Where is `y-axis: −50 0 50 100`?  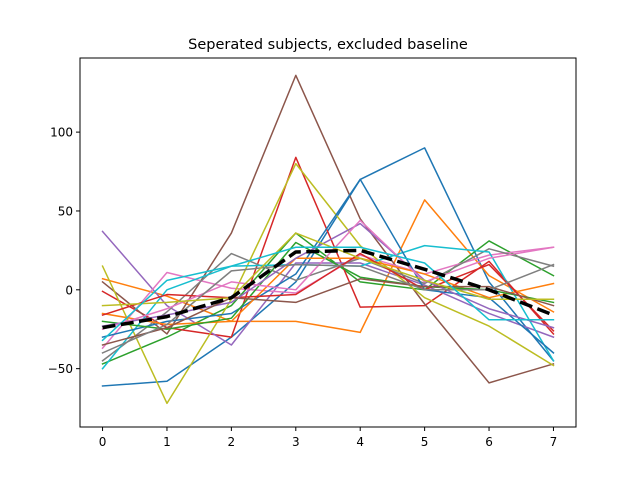
y-axis: −50 0 50 100 is located at coordinates (64, 251).